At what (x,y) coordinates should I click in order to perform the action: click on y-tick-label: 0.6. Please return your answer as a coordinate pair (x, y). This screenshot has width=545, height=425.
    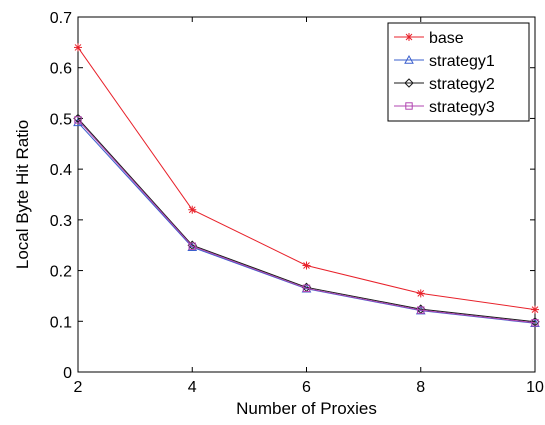
    Looking at the image, I should click on (61, 69).